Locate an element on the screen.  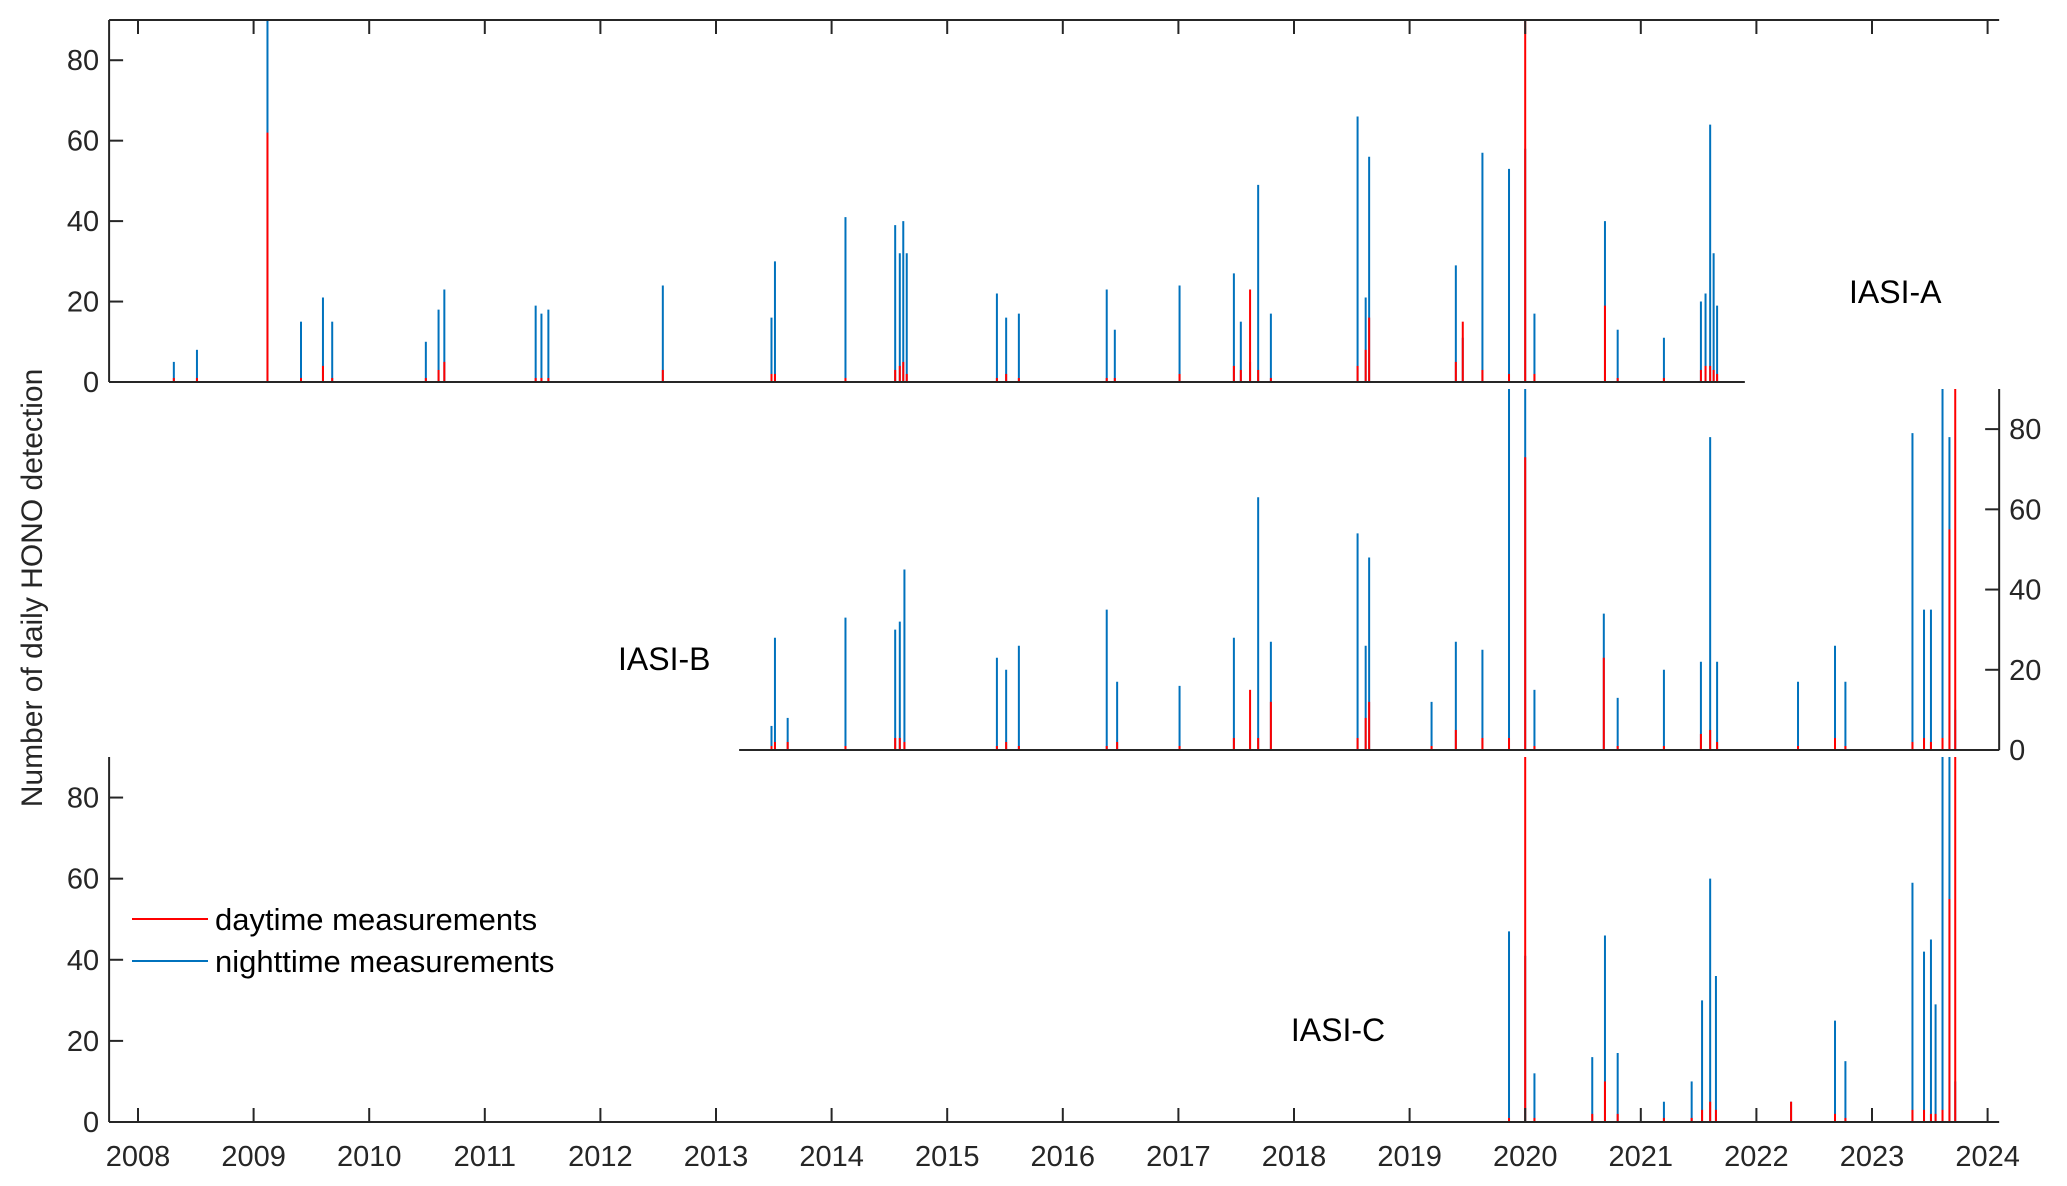
panel-label-iasi-b: IASI-B is located at coordinates (664, 659).